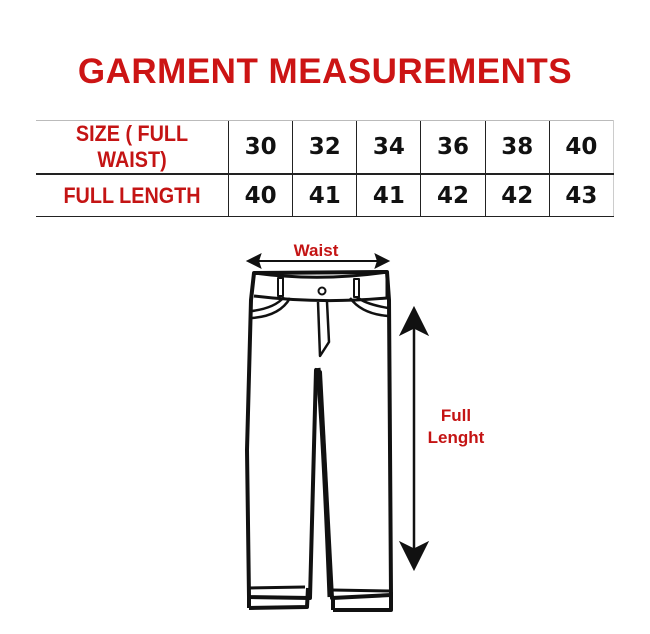 Image resolution: width=650 pixels, height=634 pixels. Describe the element at coordinates (132, 195) in the screenshot. I see `row-label: FULL LENGTH` at that location.